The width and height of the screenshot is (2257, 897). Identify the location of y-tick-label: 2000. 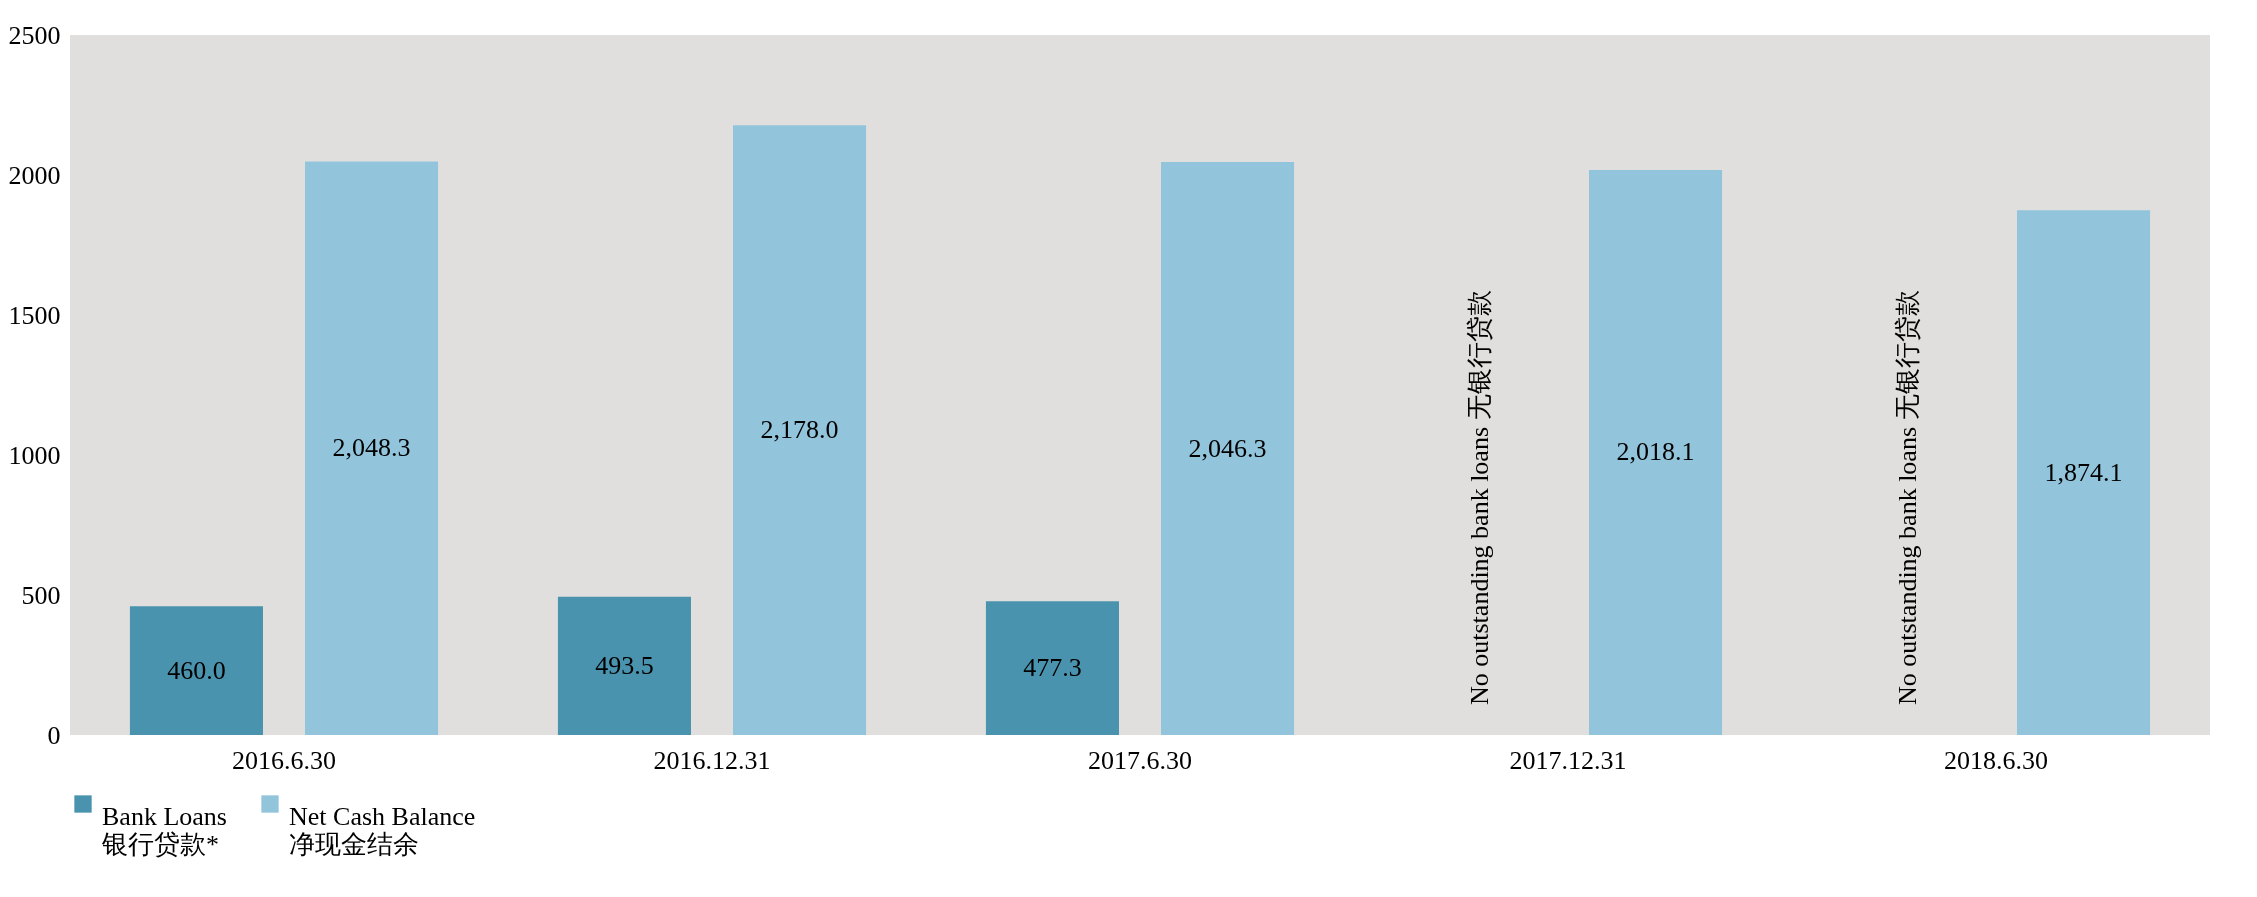
(34, 175).